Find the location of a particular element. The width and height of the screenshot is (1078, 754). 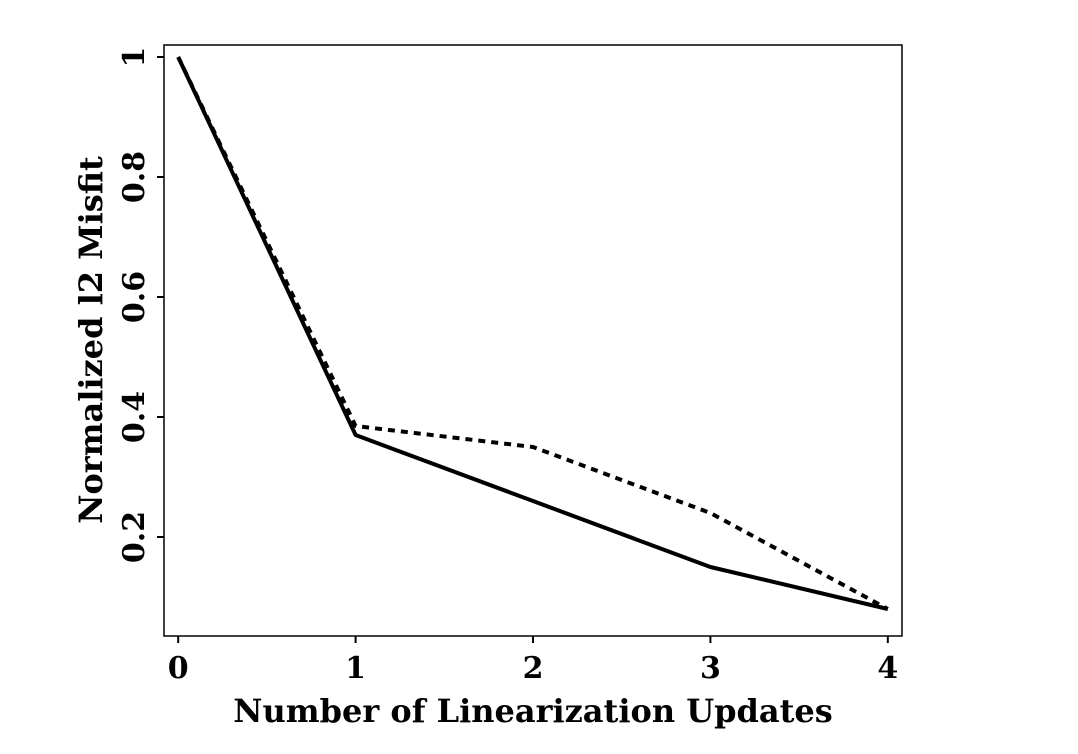

y-axis-title: Normalized l2 Misfit is located at coordinates (91, 340).